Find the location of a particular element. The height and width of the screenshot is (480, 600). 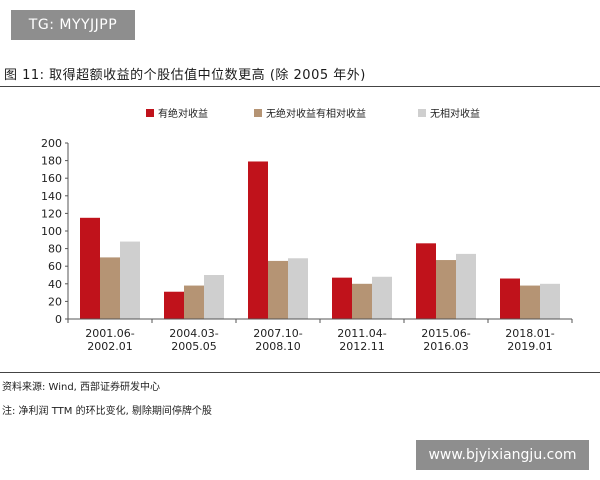

y-tick-label: 120 is located at coordinates (51, 213).